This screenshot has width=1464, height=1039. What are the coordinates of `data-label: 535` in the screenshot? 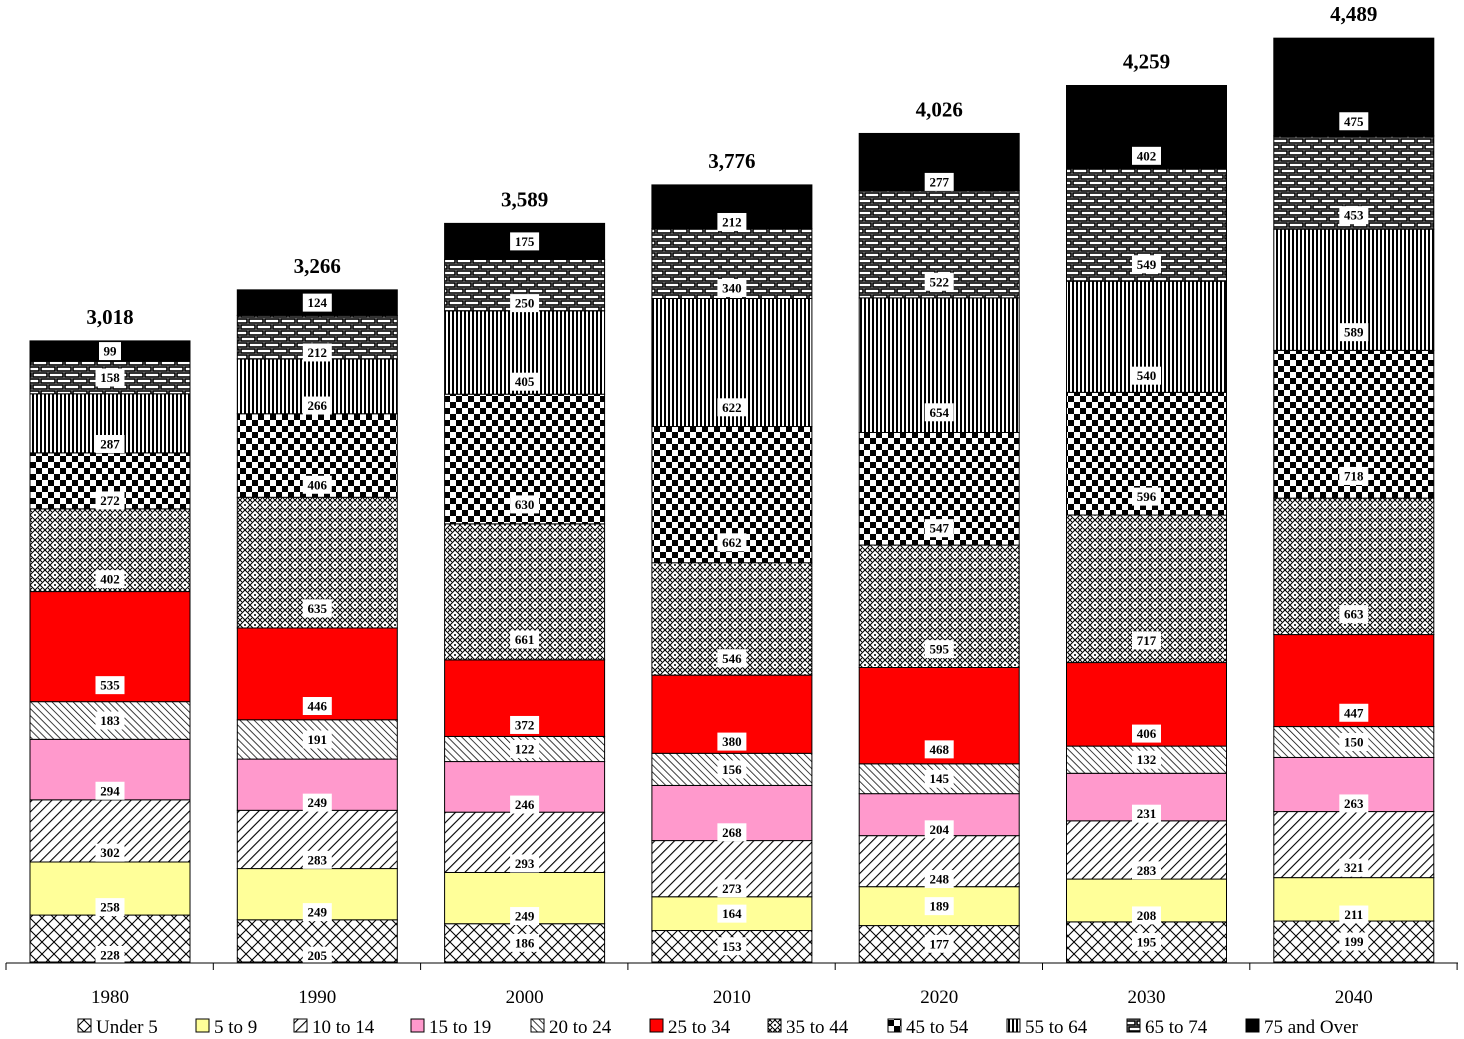 It's located at (110, 685).